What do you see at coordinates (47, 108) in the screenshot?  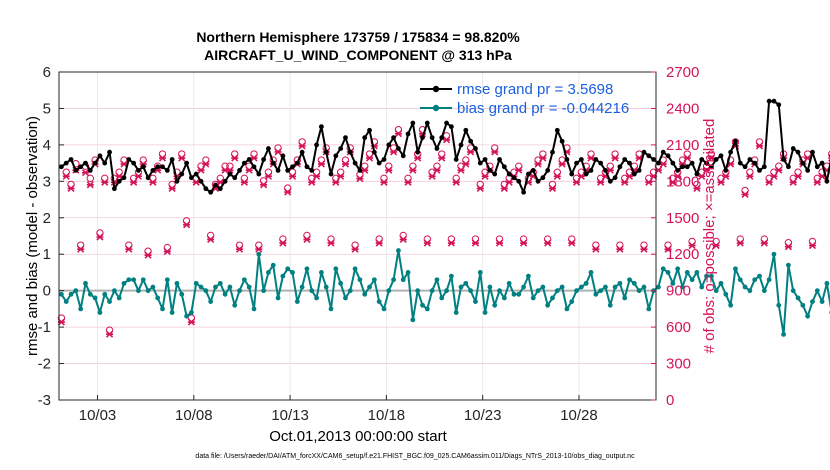 I see `y-left-tick-label: 5` at bounding box center [47, 108].